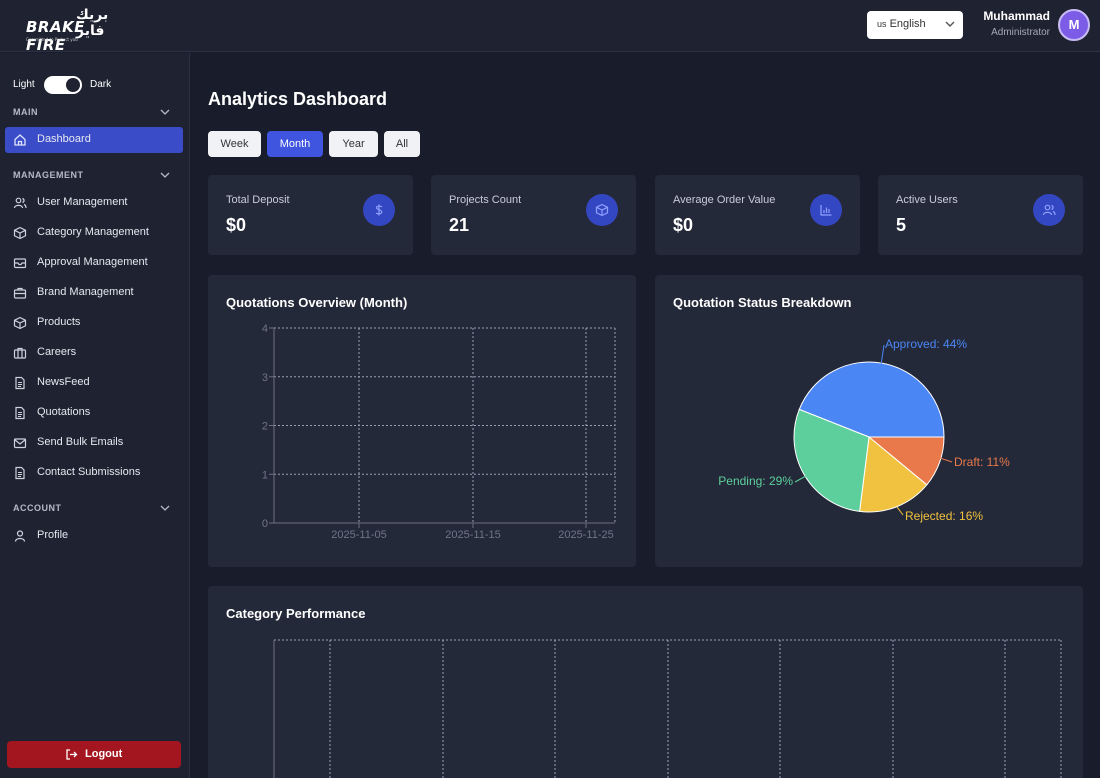 This screenshot has width=1100, height=778. Describe the element at coordinates (52, 39) in the screenshot. I see `logo-tagline: Committed to Protect you` at that location.